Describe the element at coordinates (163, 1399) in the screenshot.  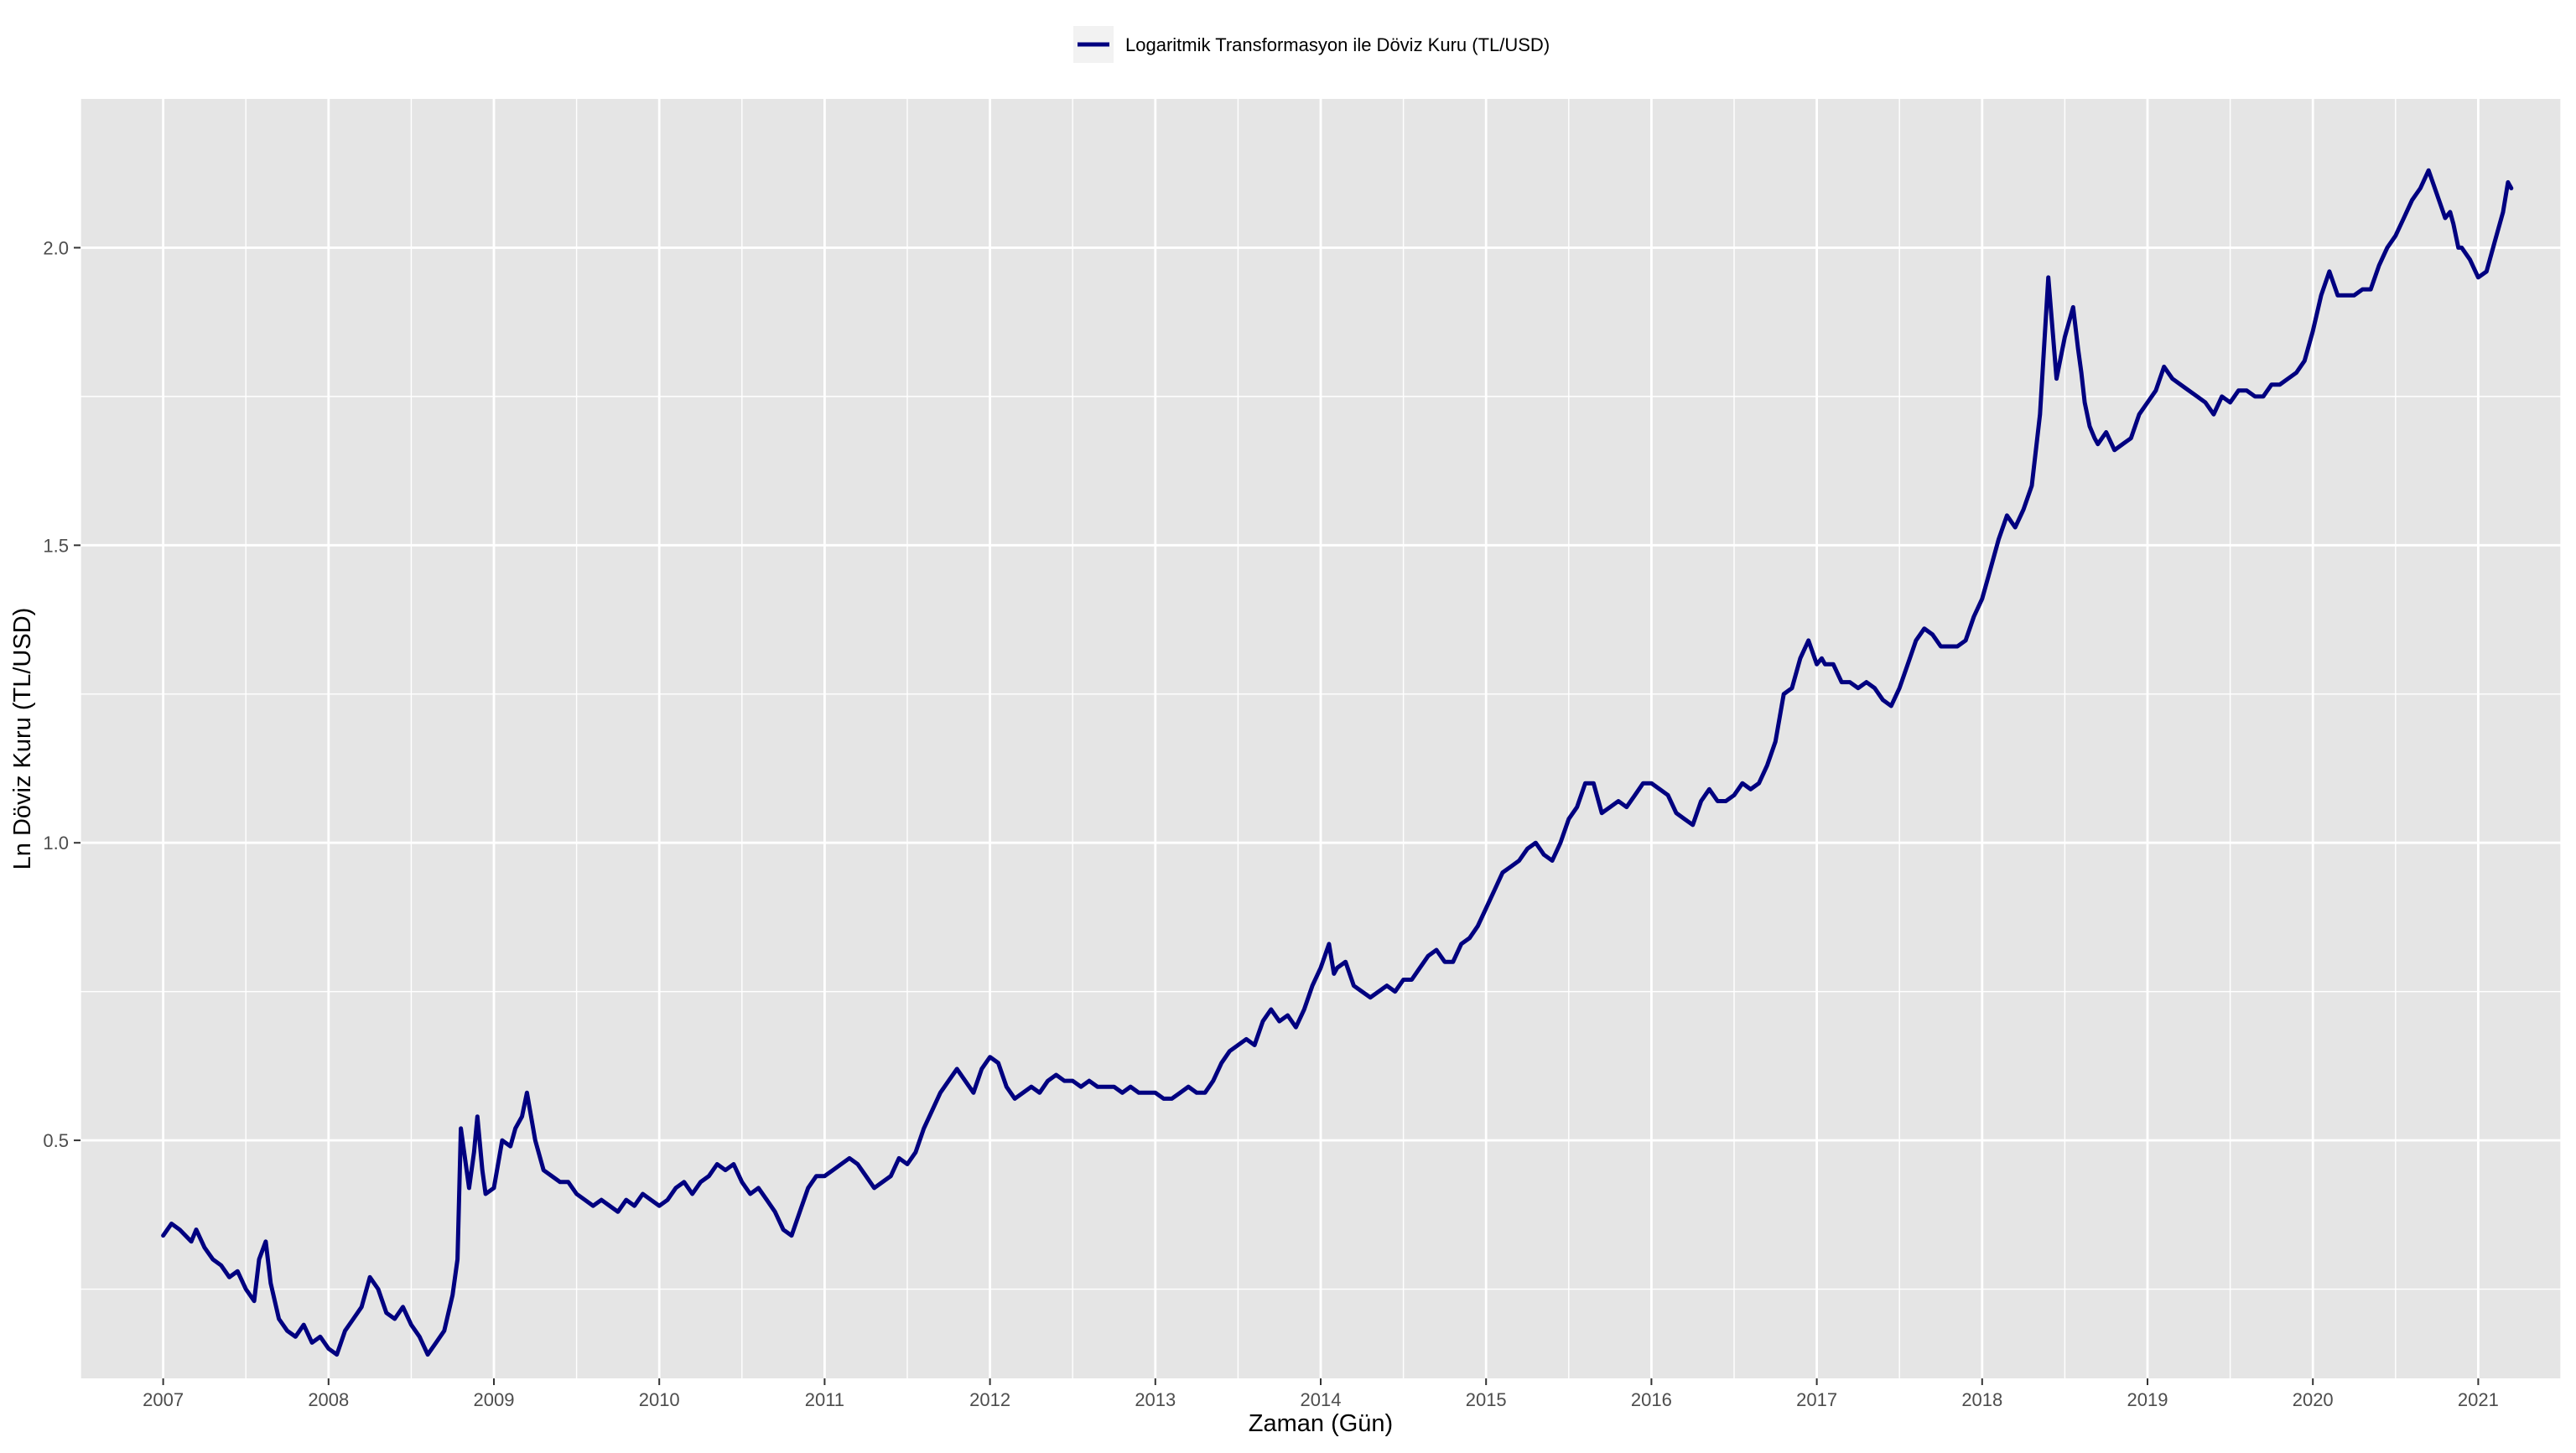
I see `x-tick-label: 2007` at that location.